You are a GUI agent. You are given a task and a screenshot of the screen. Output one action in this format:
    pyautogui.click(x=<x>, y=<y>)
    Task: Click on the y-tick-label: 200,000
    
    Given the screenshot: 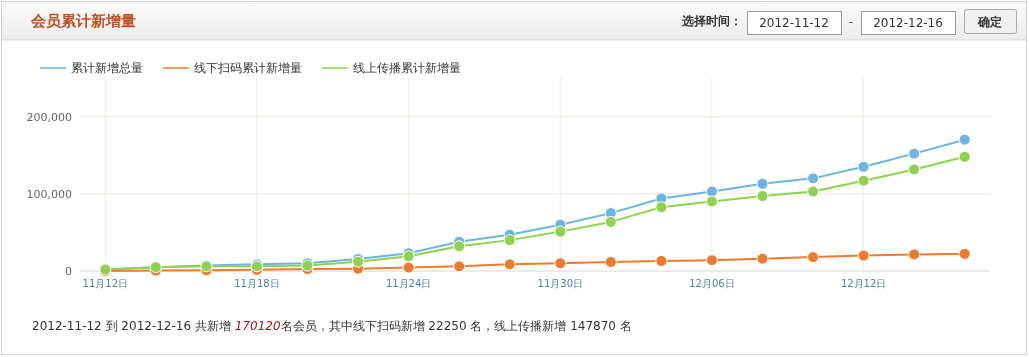 What is the action you would take?
    pyautogui.click(x=49, y=117)
    